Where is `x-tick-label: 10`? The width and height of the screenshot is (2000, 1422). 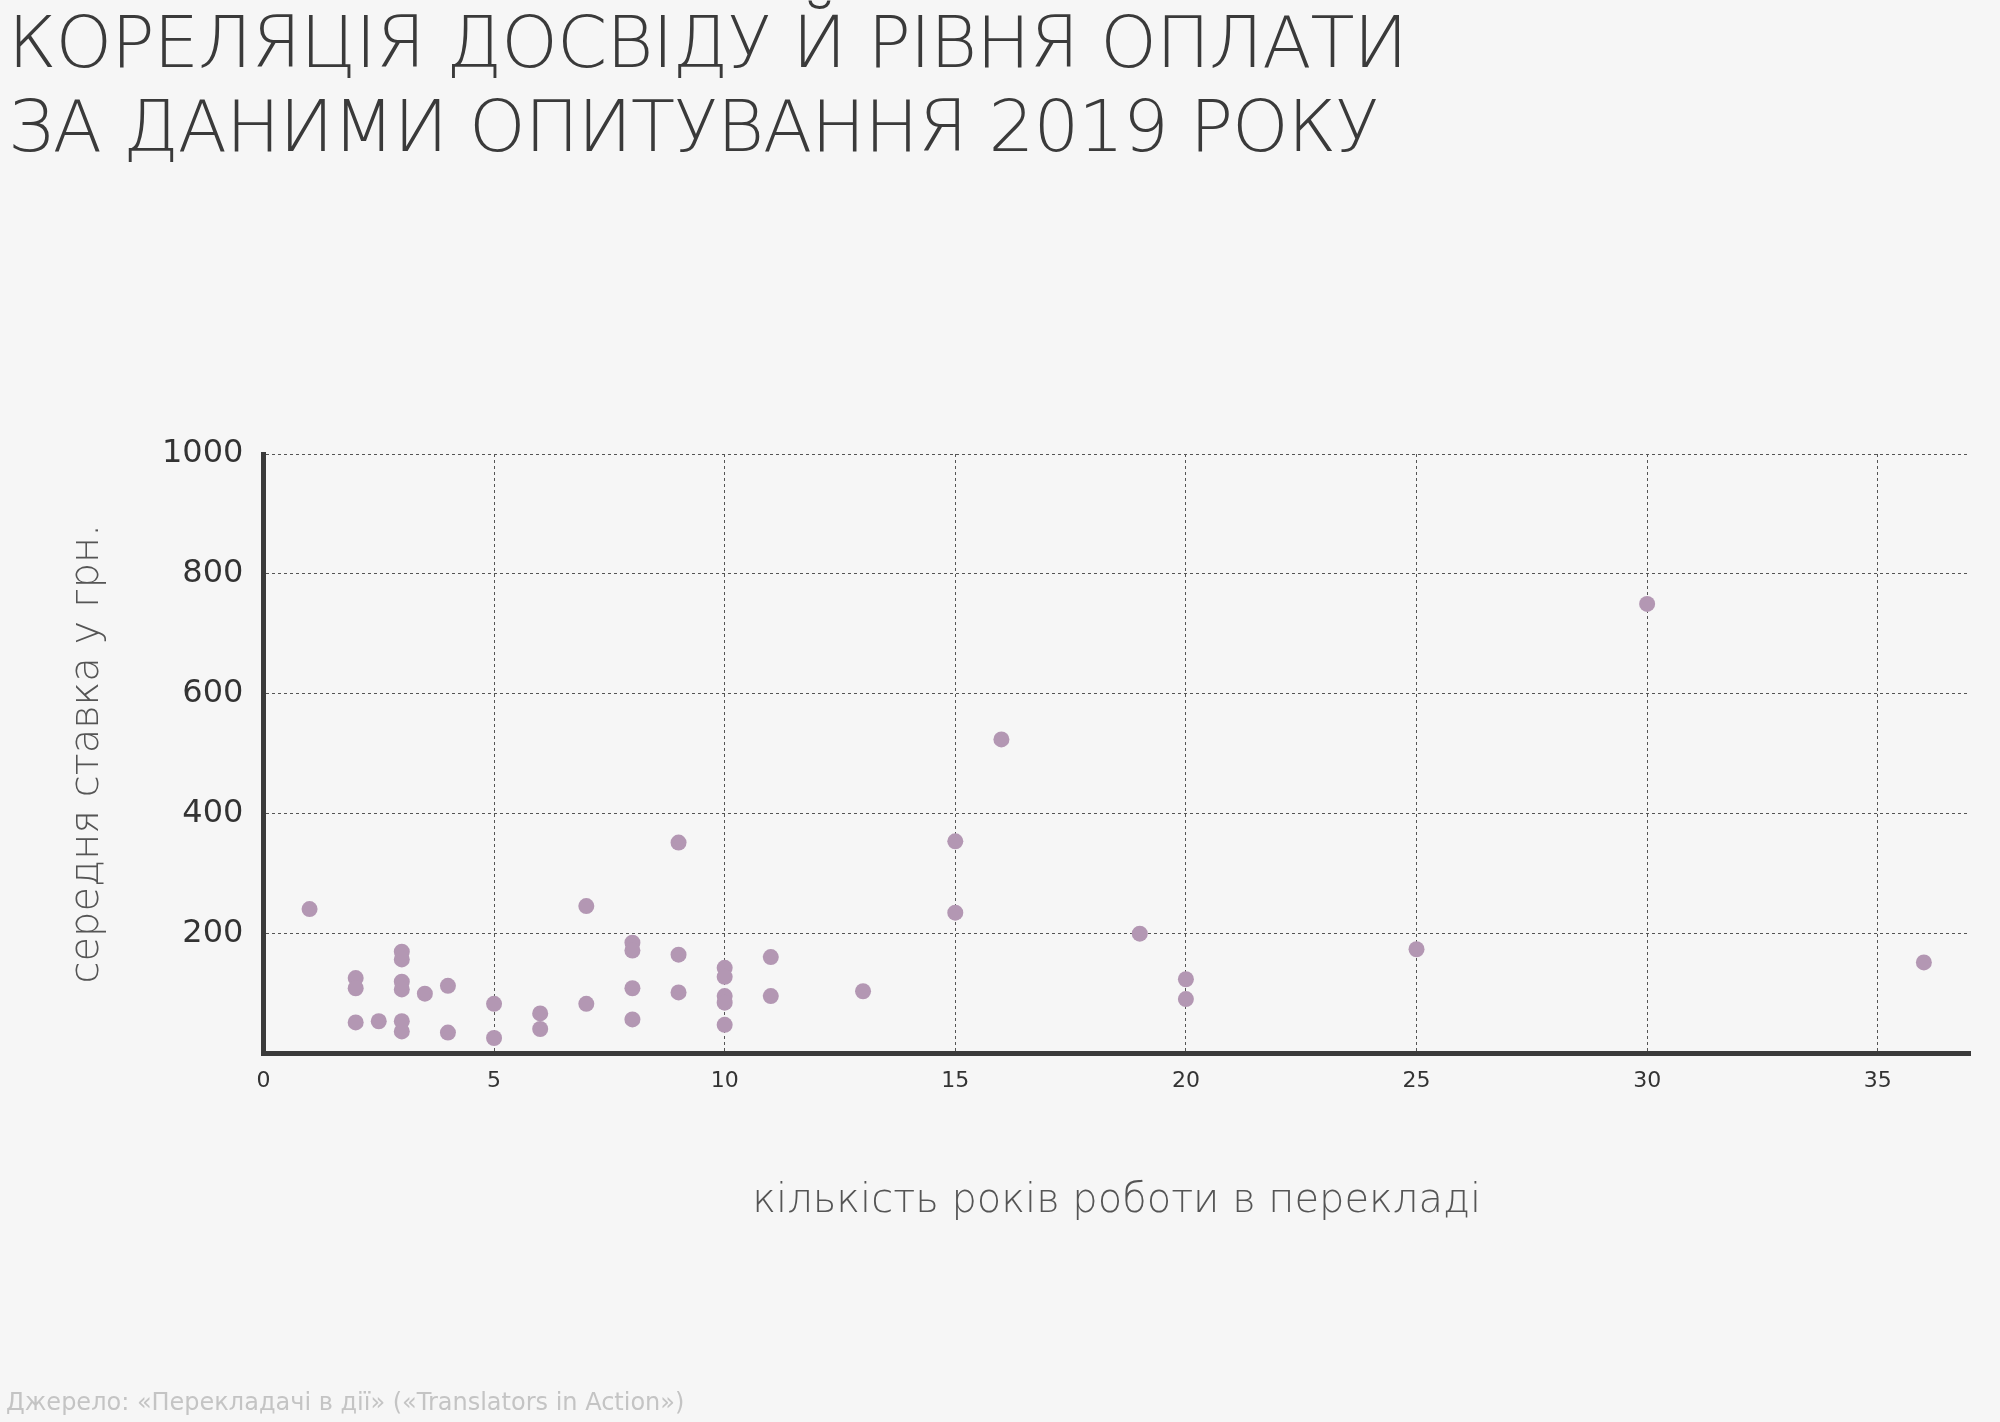 x-tick-label: 10 is located at coordinates (724, 1079).